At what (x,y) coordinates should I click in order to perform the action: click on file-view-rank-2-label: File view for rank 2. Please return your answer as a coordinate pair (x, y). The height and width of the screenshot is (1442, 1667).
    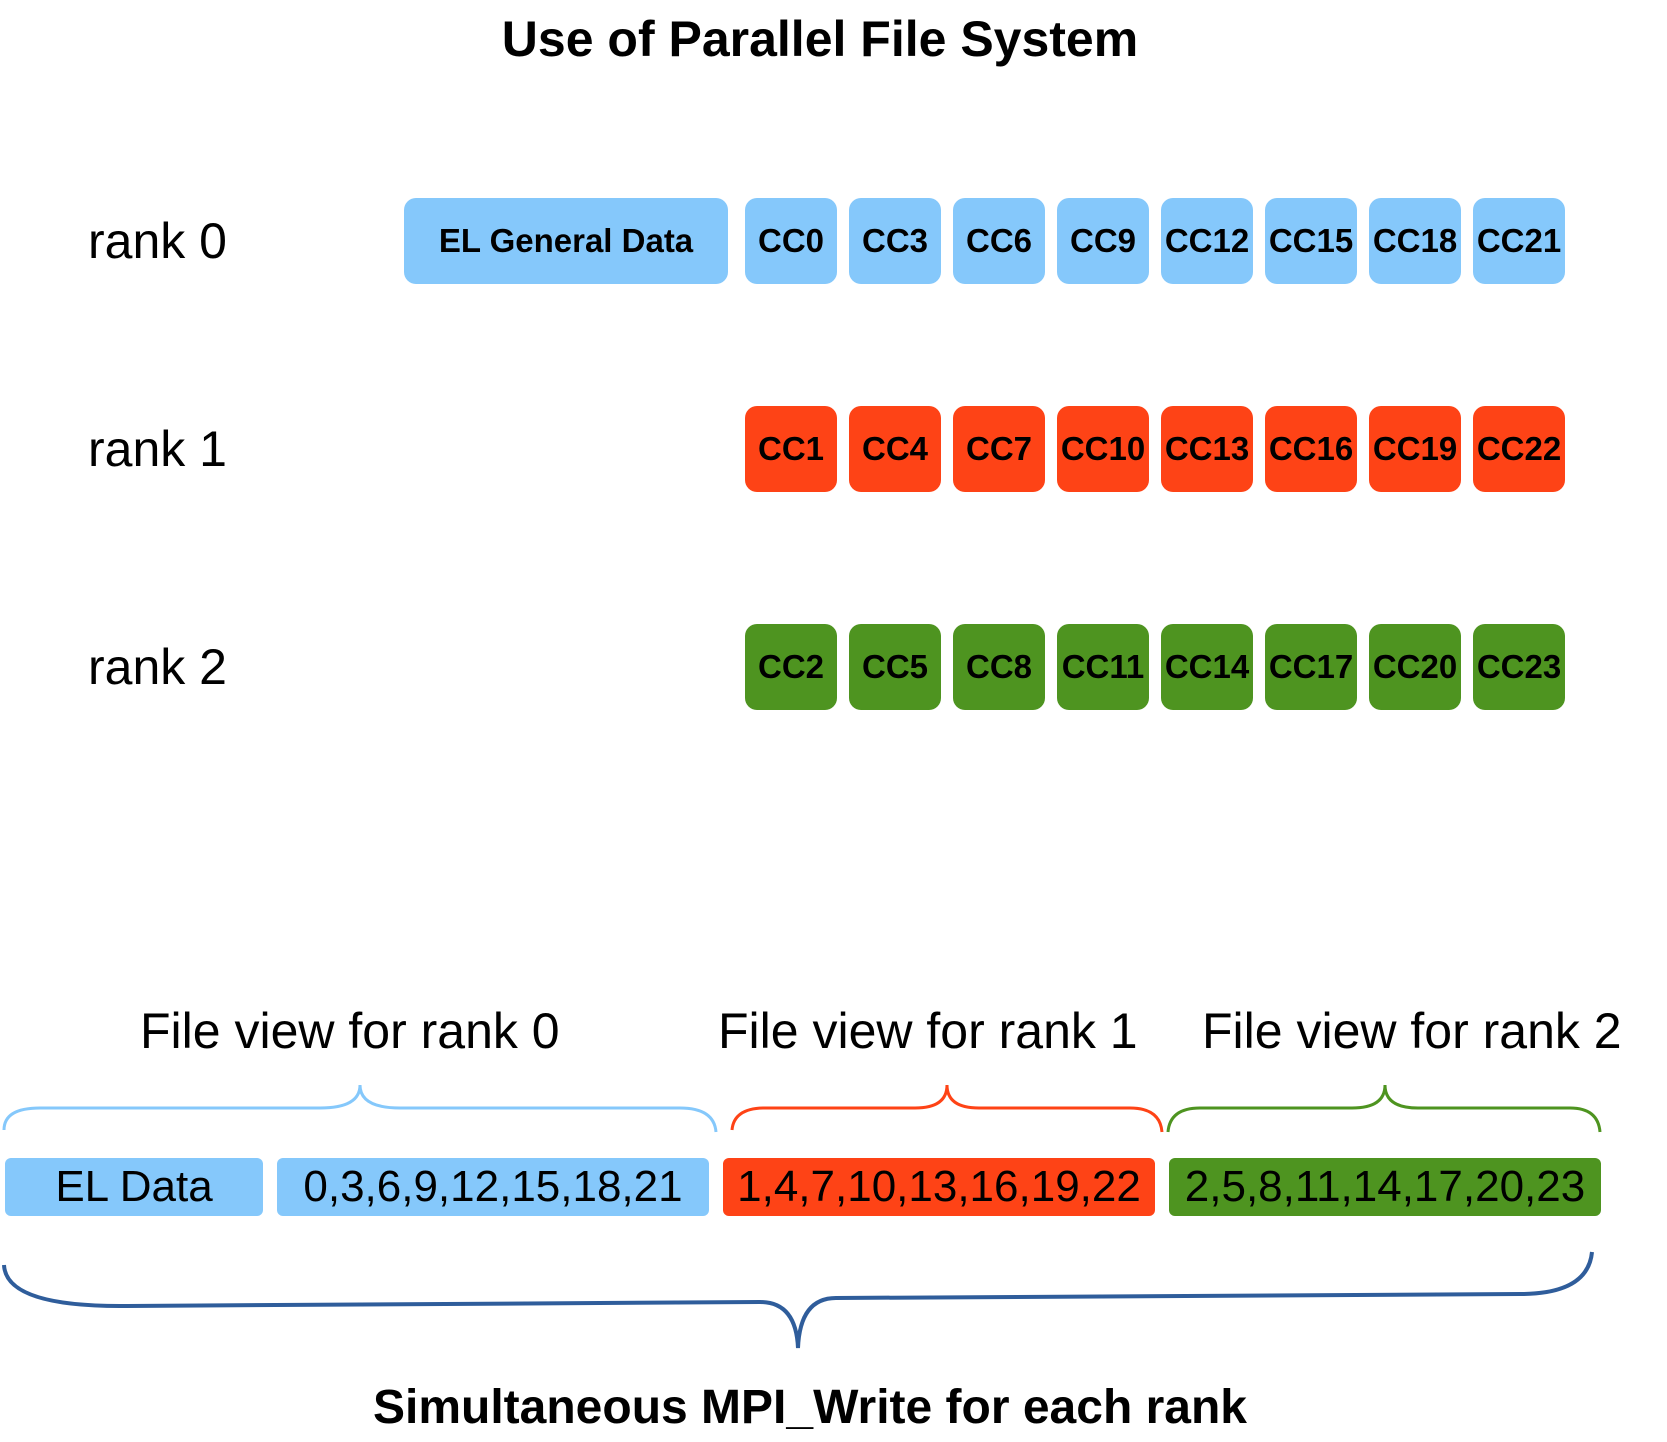
    Looking at the image, I should click on (1412, 1031).